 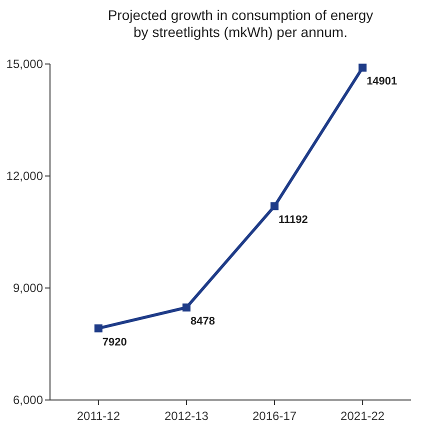 I want to click on y-tick-label: 9,000, so click(x=28, y=288).